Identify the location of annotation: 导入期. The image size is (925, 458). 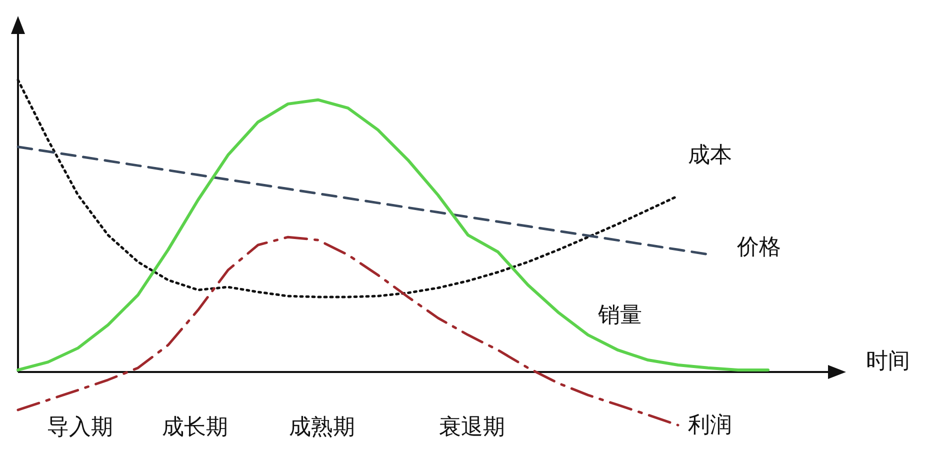
(80, 427).